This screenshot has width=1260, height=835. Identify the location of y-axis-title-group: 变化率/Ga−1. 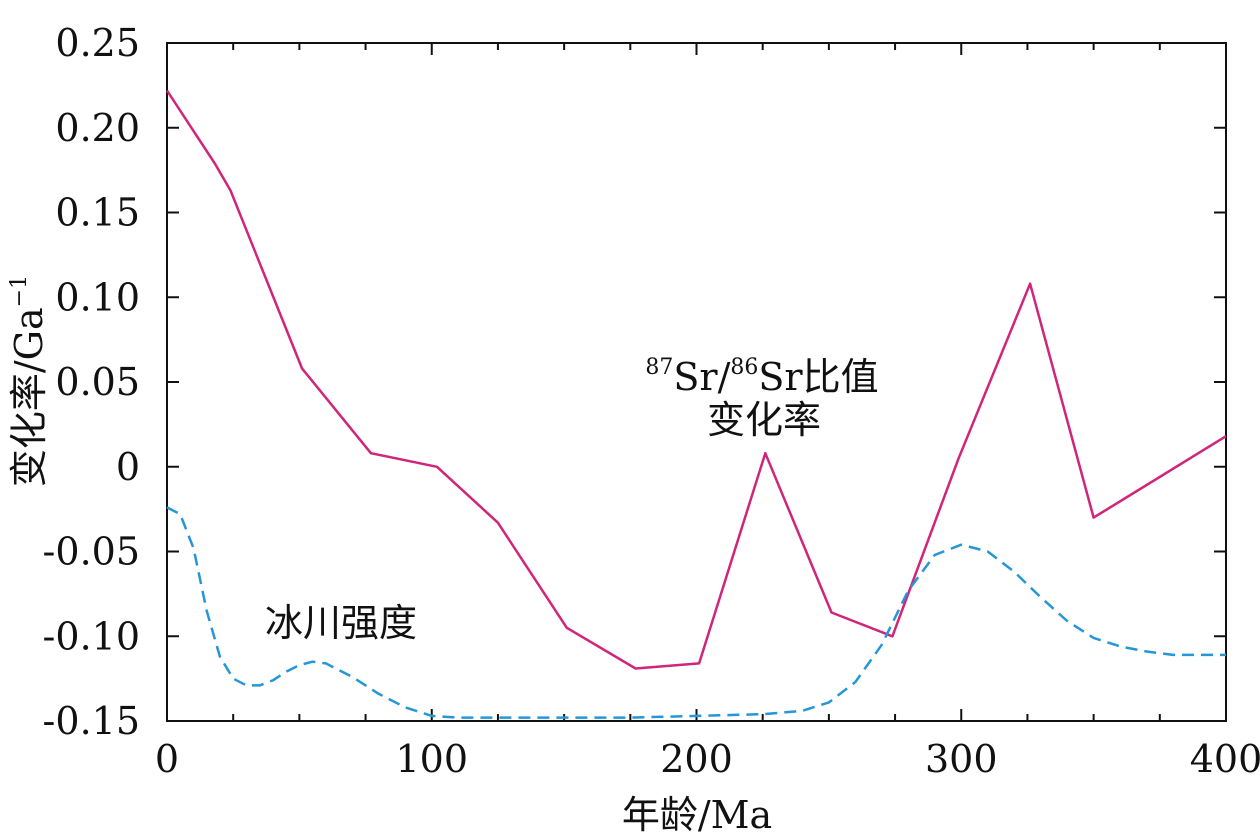
(29, 381).